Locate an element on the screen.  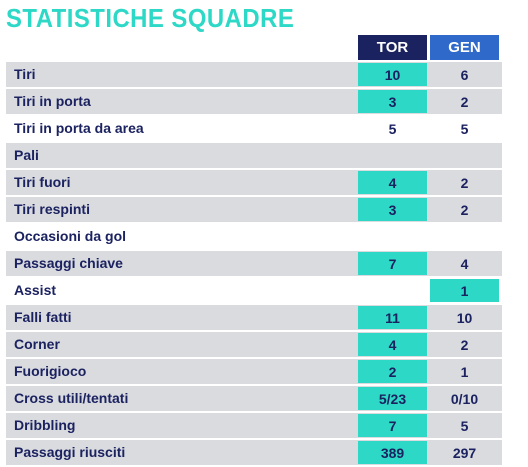
stat-label: Tiri respinti is located at coordinates (52, 209).